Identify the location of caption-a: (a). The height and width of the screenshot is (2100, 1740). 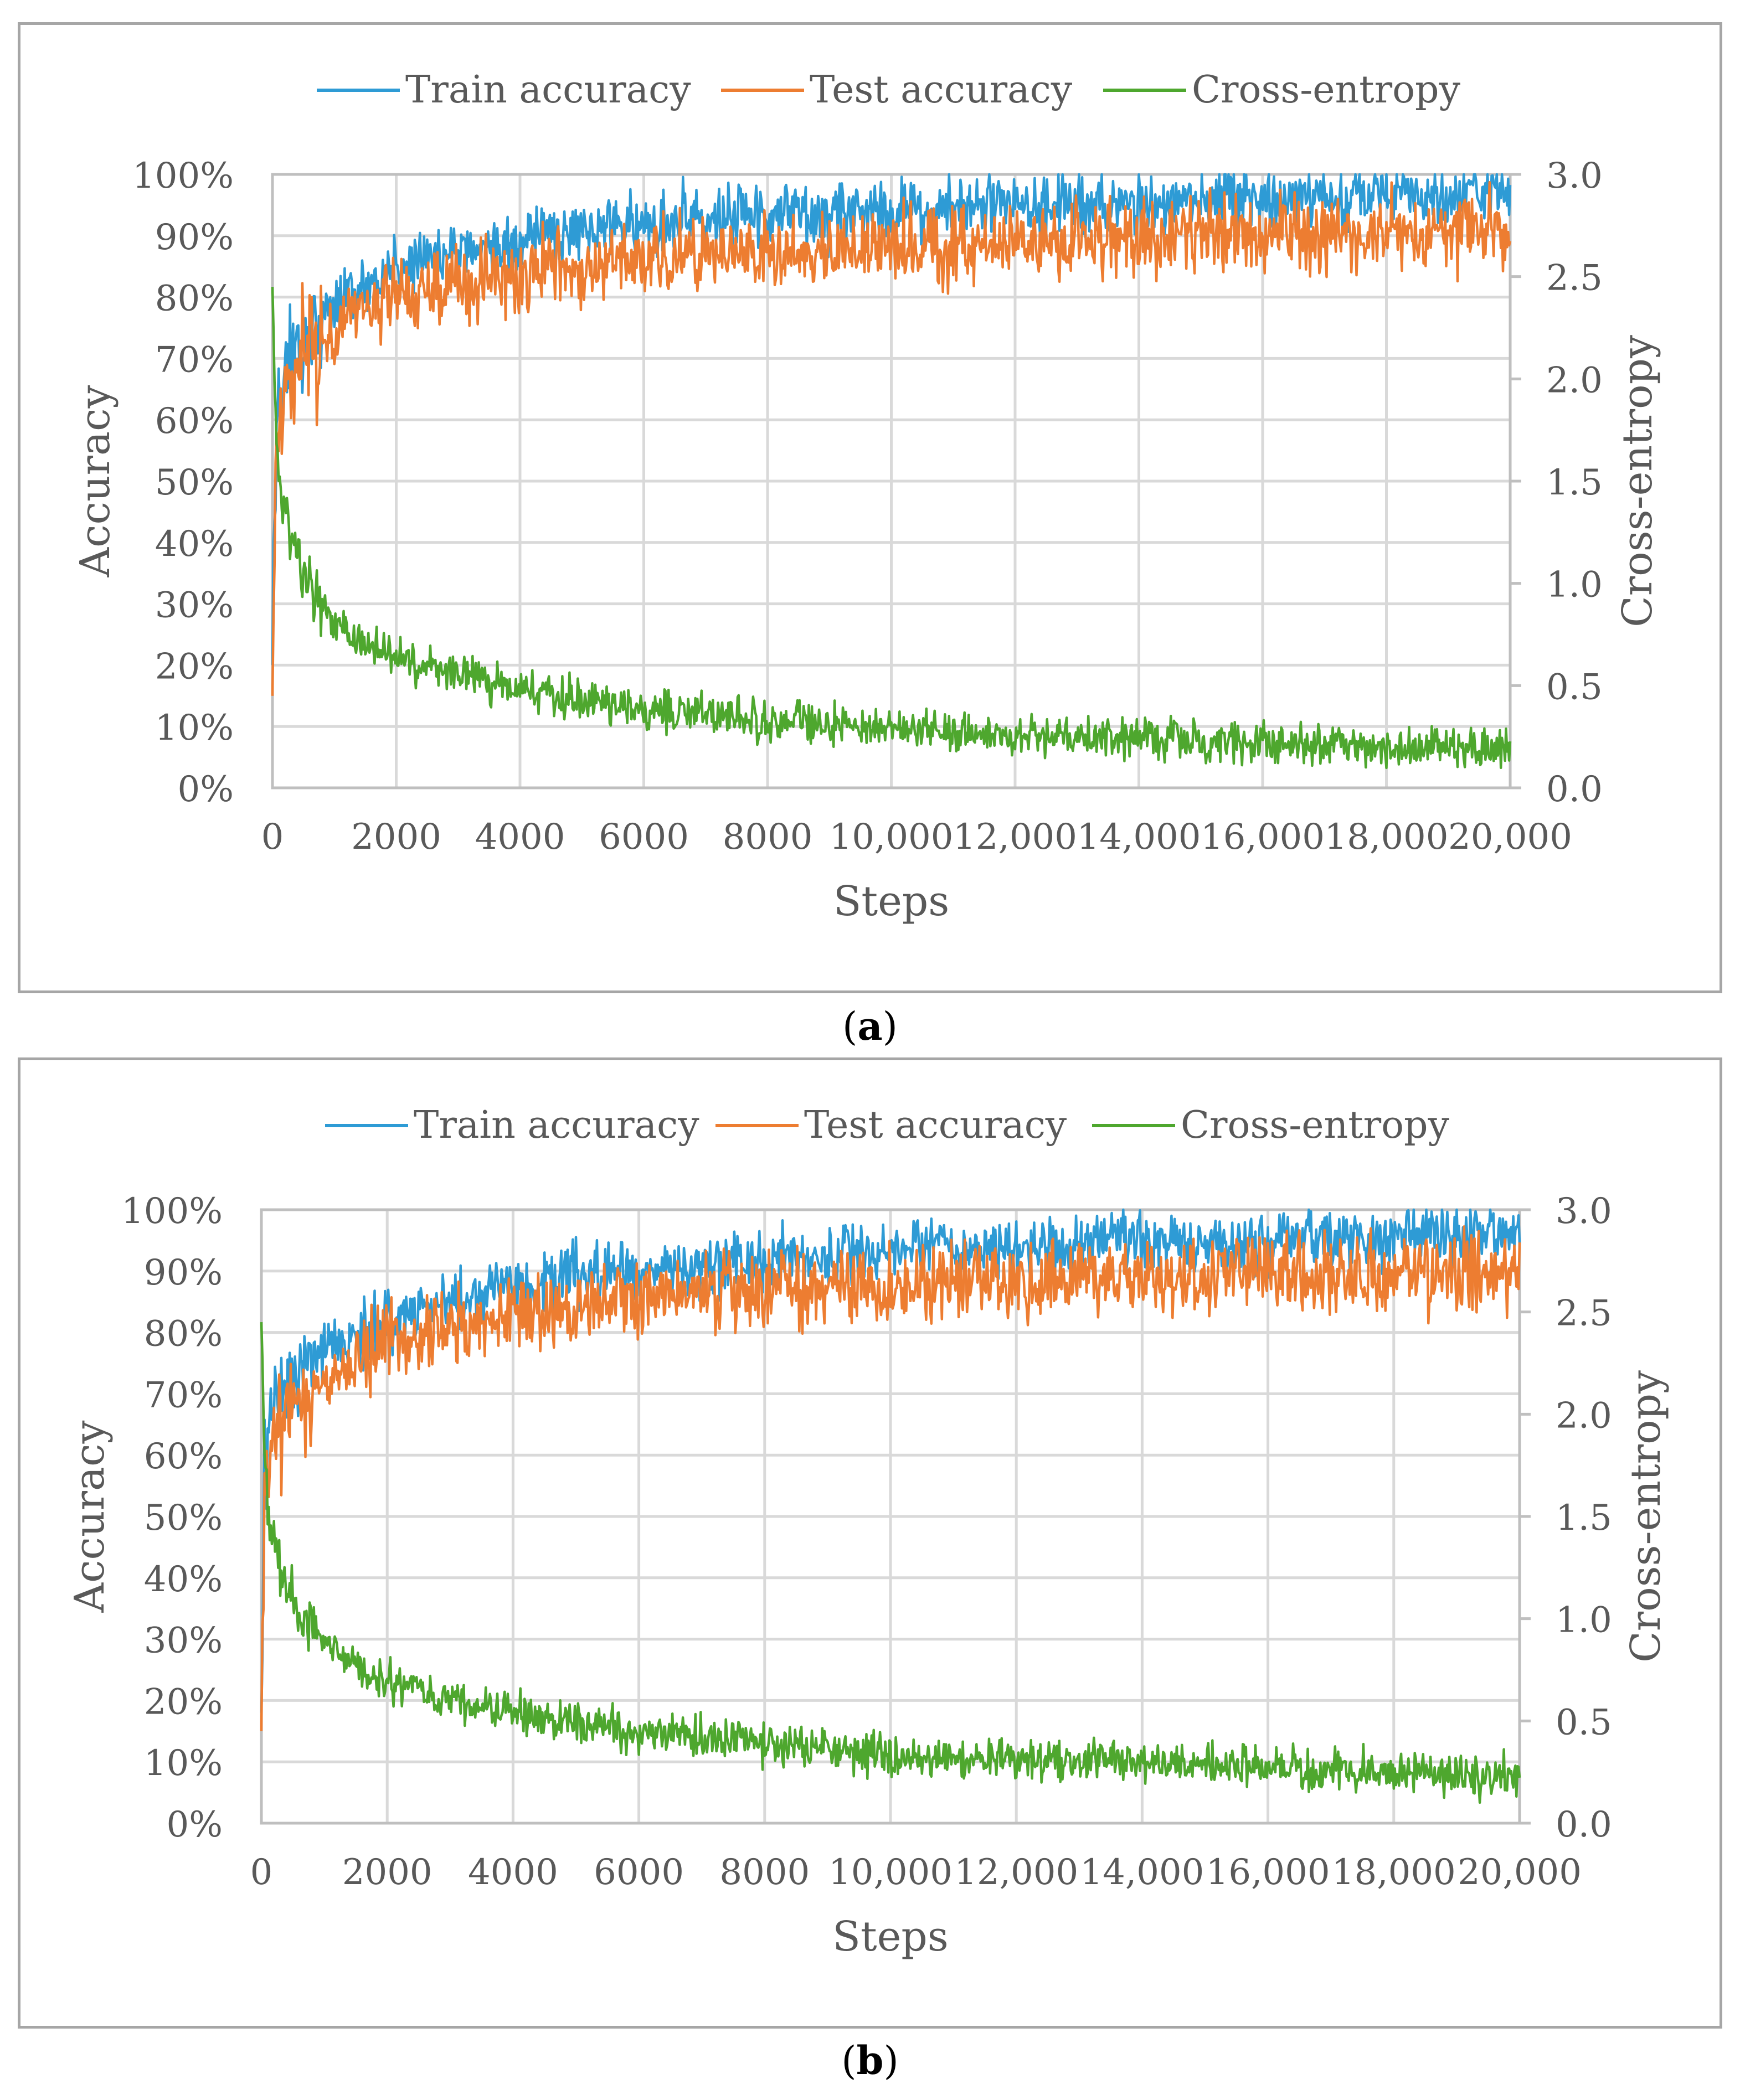
(870, 1026).